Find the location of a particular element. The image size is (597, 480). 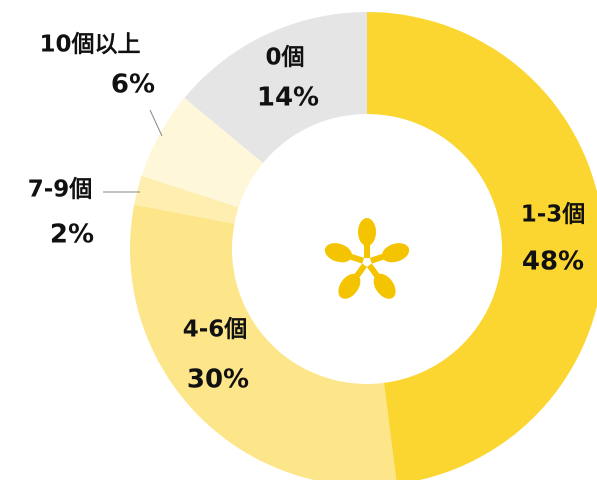

center-icon is located at coordinates (367, 258).